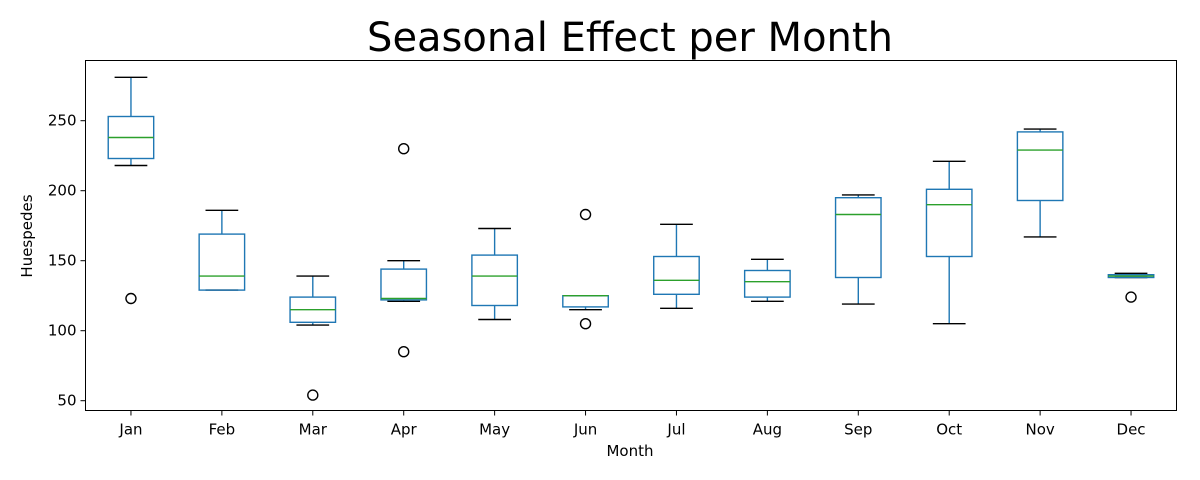 The width and height of the screenshot is (1200, 480). I want to click on box-jun, so click(585, 301).